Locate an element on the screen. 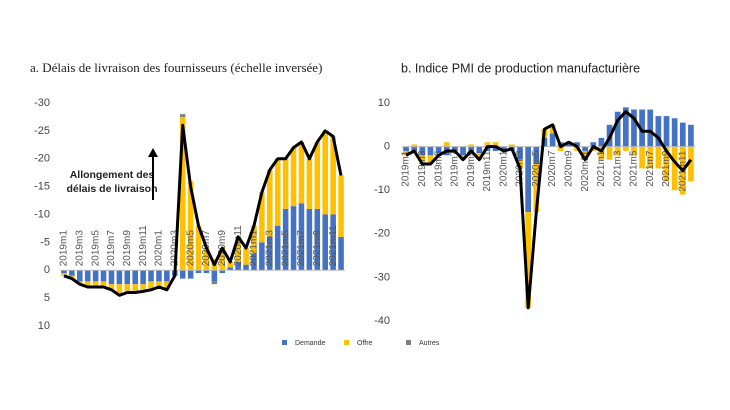  x-tick-label: 2019m11 is located at coordinates (487, 170).